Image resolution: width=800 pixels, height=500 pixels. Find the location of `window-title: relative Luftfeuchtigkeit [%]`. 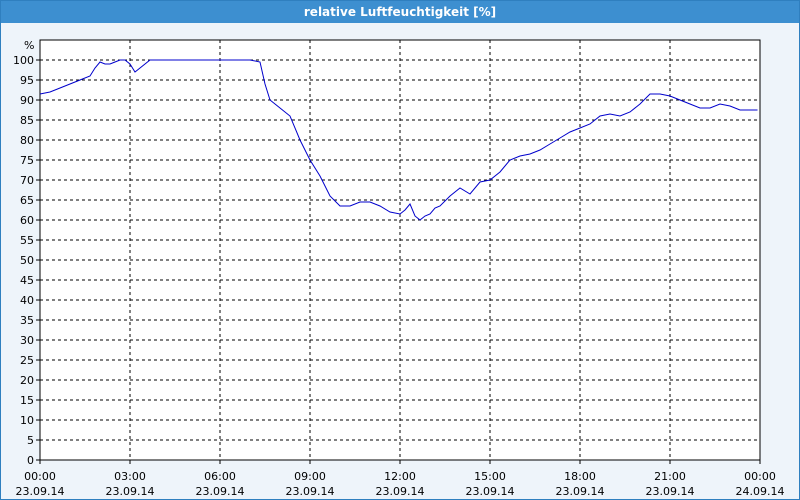

window-title: relative Luftfeuchtigkeit [%] is located at coordinates (400, 12).